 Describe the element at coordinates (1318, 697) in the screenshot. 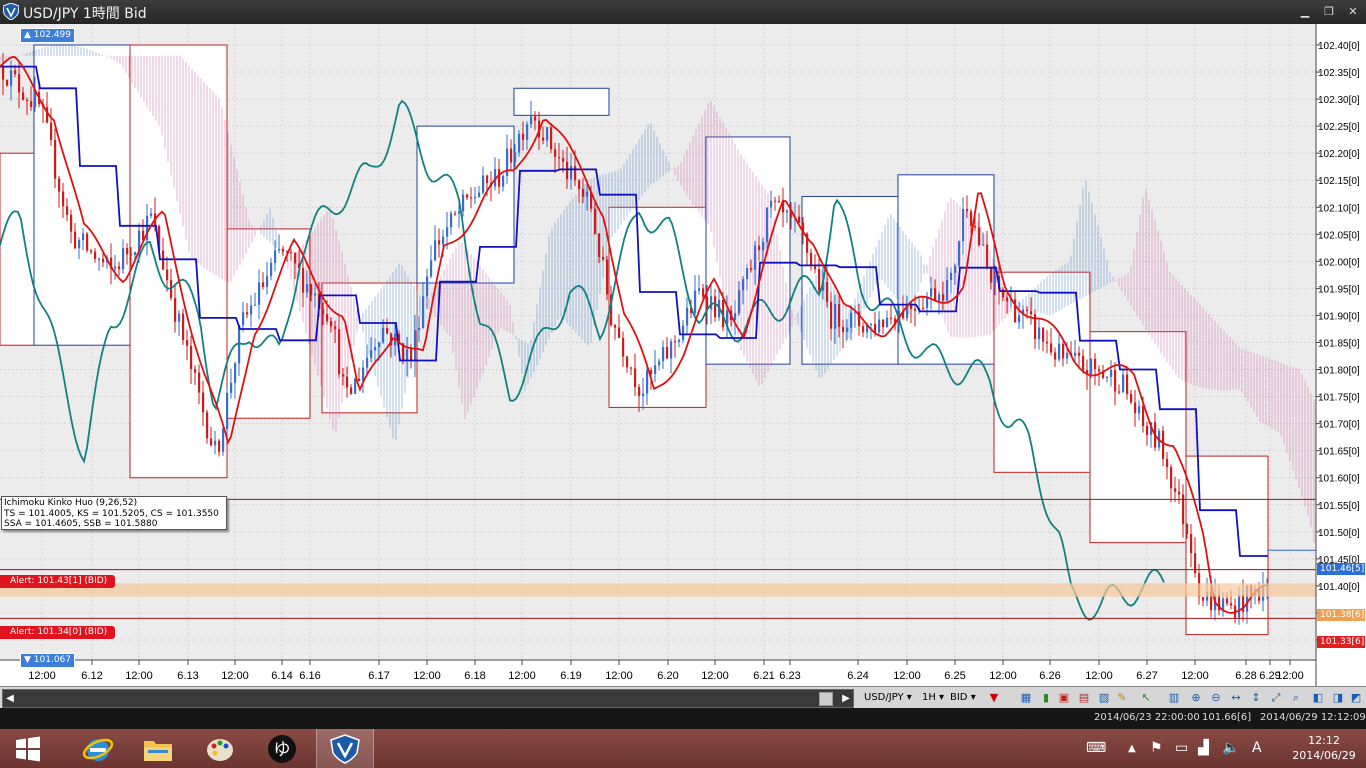

I see `settings-icon: ◧` at that location.